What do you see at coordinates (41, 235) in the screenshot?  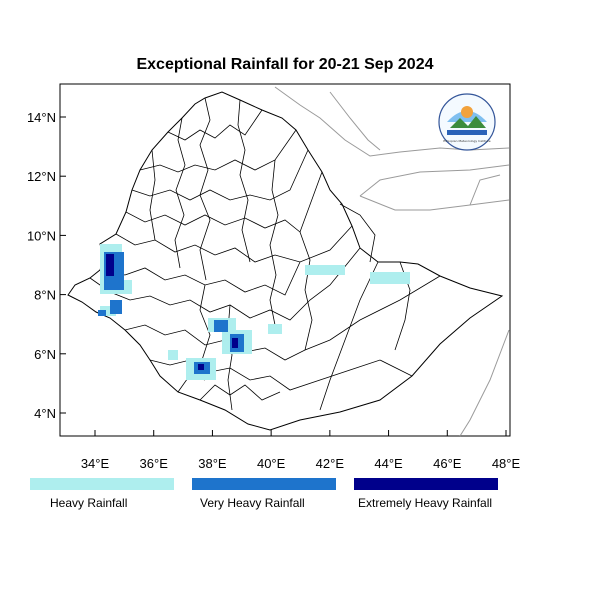 I see `y-tick-label: 10°N` at bounding box center [41, 235].